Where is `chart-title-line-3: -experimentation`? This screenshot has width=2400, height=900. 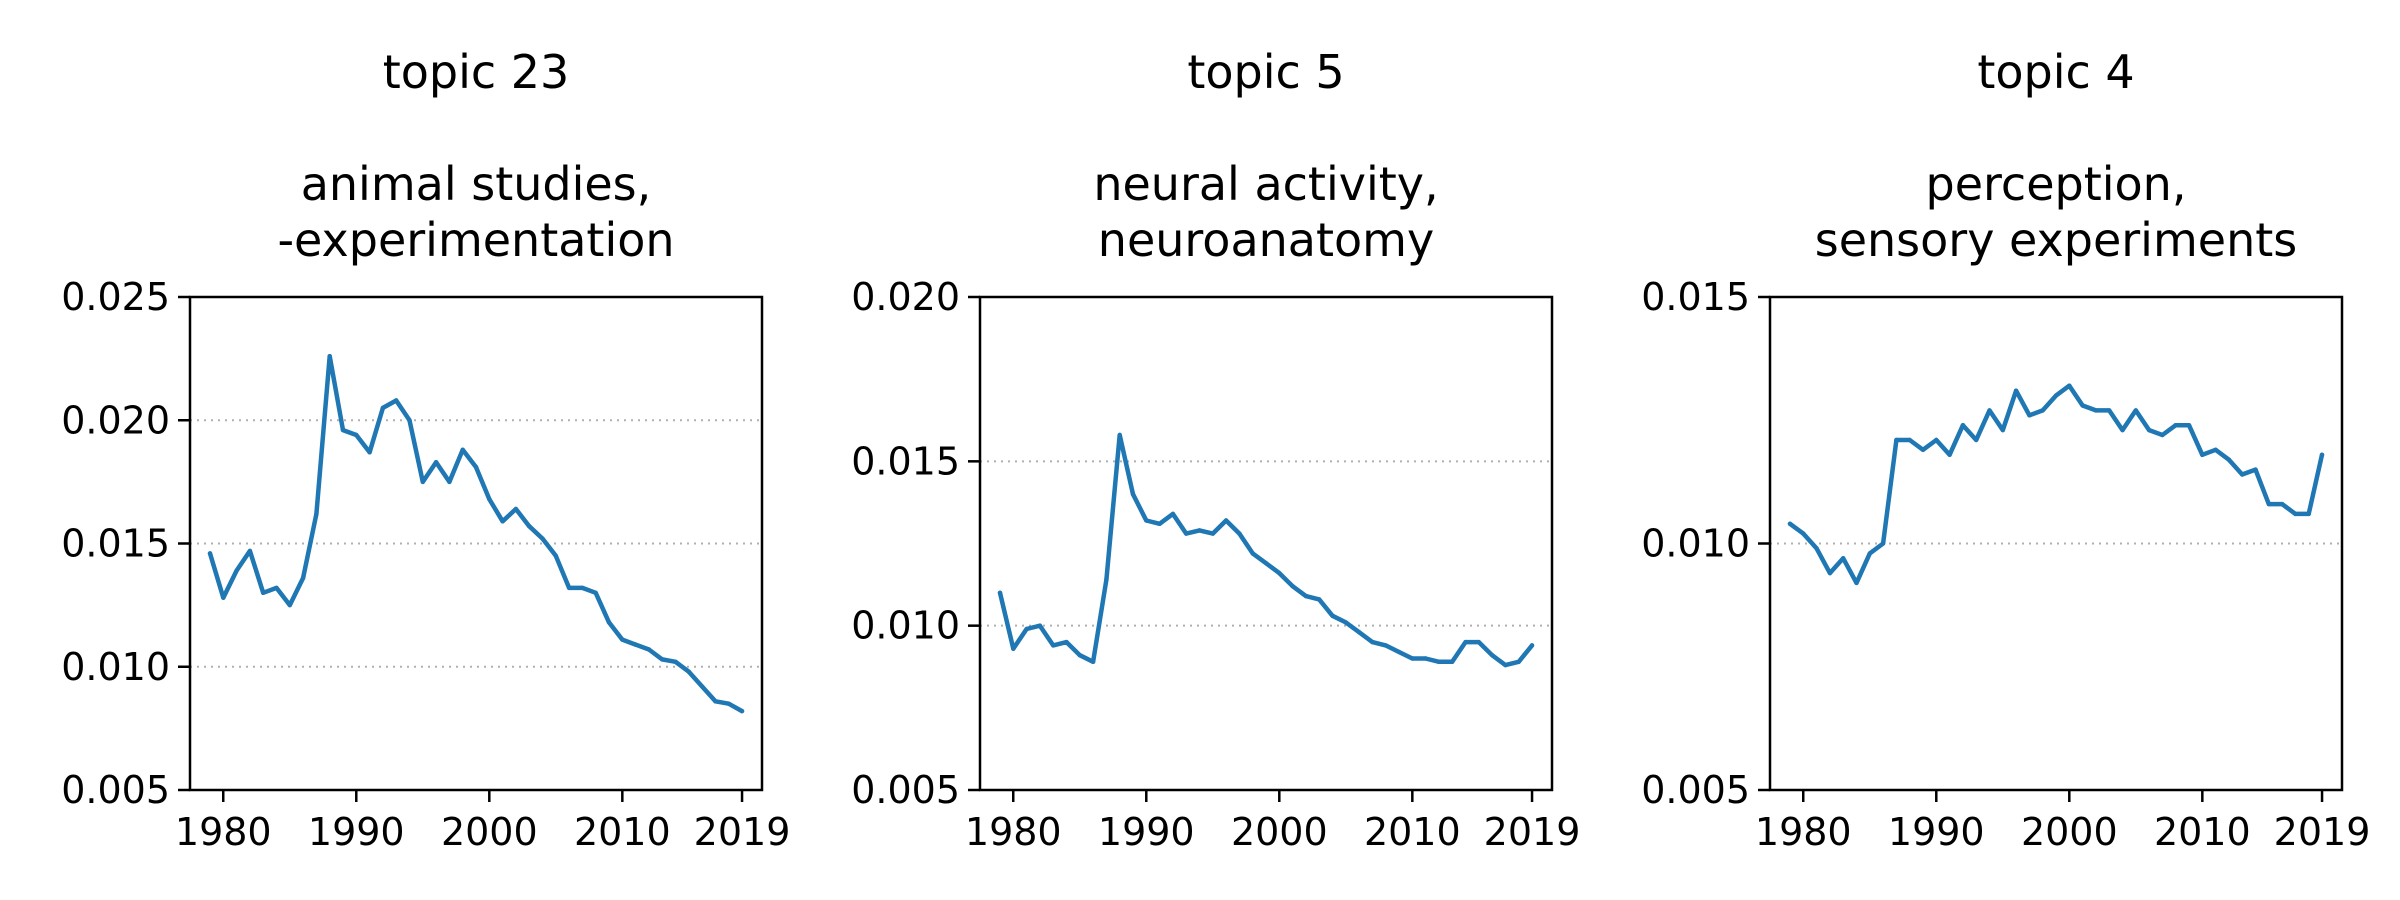
chart-title-line-3: -experimentation is located at coordinates (475, 240).